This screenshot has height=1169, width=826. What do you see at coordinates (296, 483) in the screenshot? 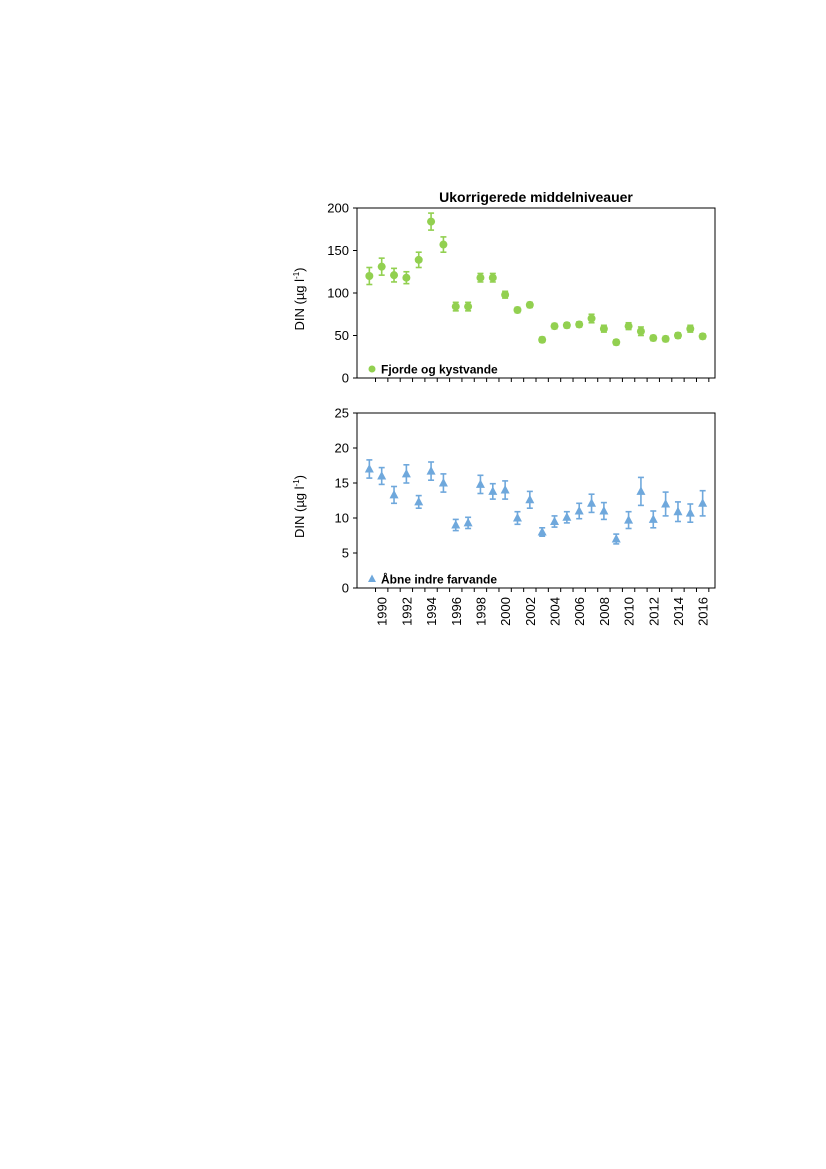
I see `y-axis-title-superscript: -1` at bounding box center [296, 483].